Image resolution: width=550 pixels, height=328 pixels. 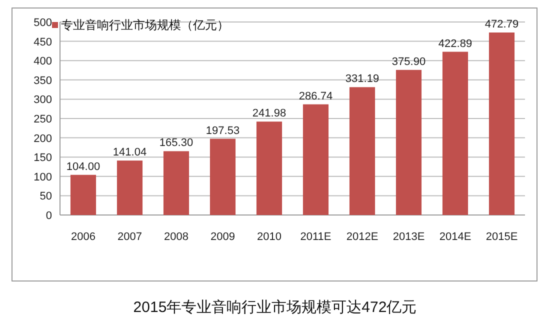 I want to click on data-label: 286.74, so click(x=315, y=96).